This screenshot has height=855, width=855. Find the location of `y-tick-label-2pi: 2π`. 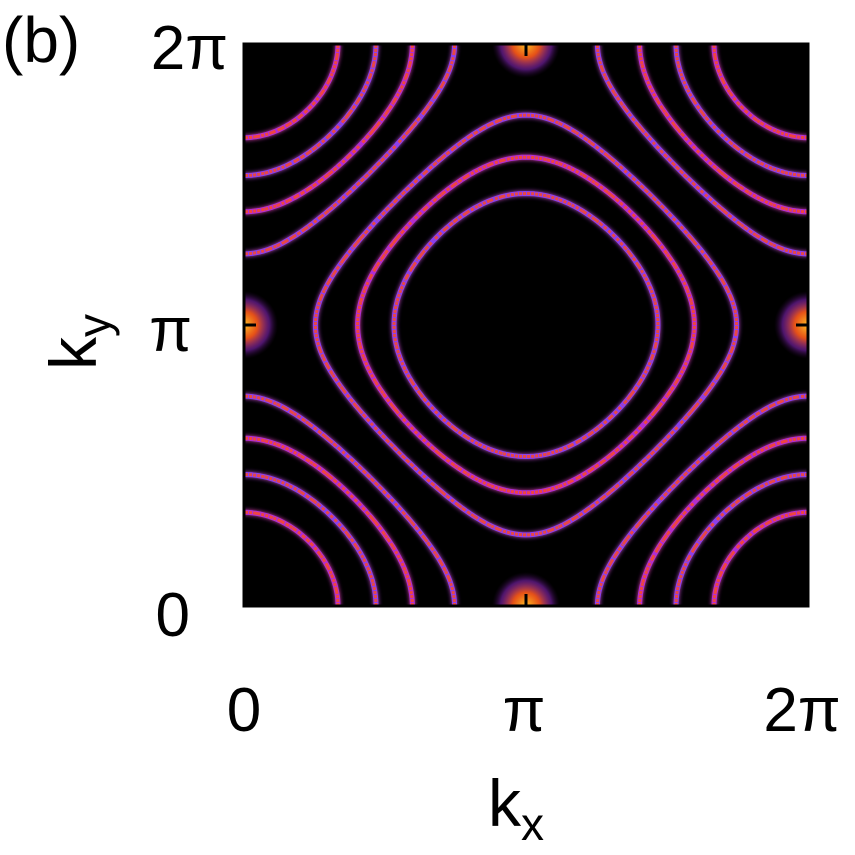

y-tick-label-2pi: 2π is located at coordinates (168, 49).